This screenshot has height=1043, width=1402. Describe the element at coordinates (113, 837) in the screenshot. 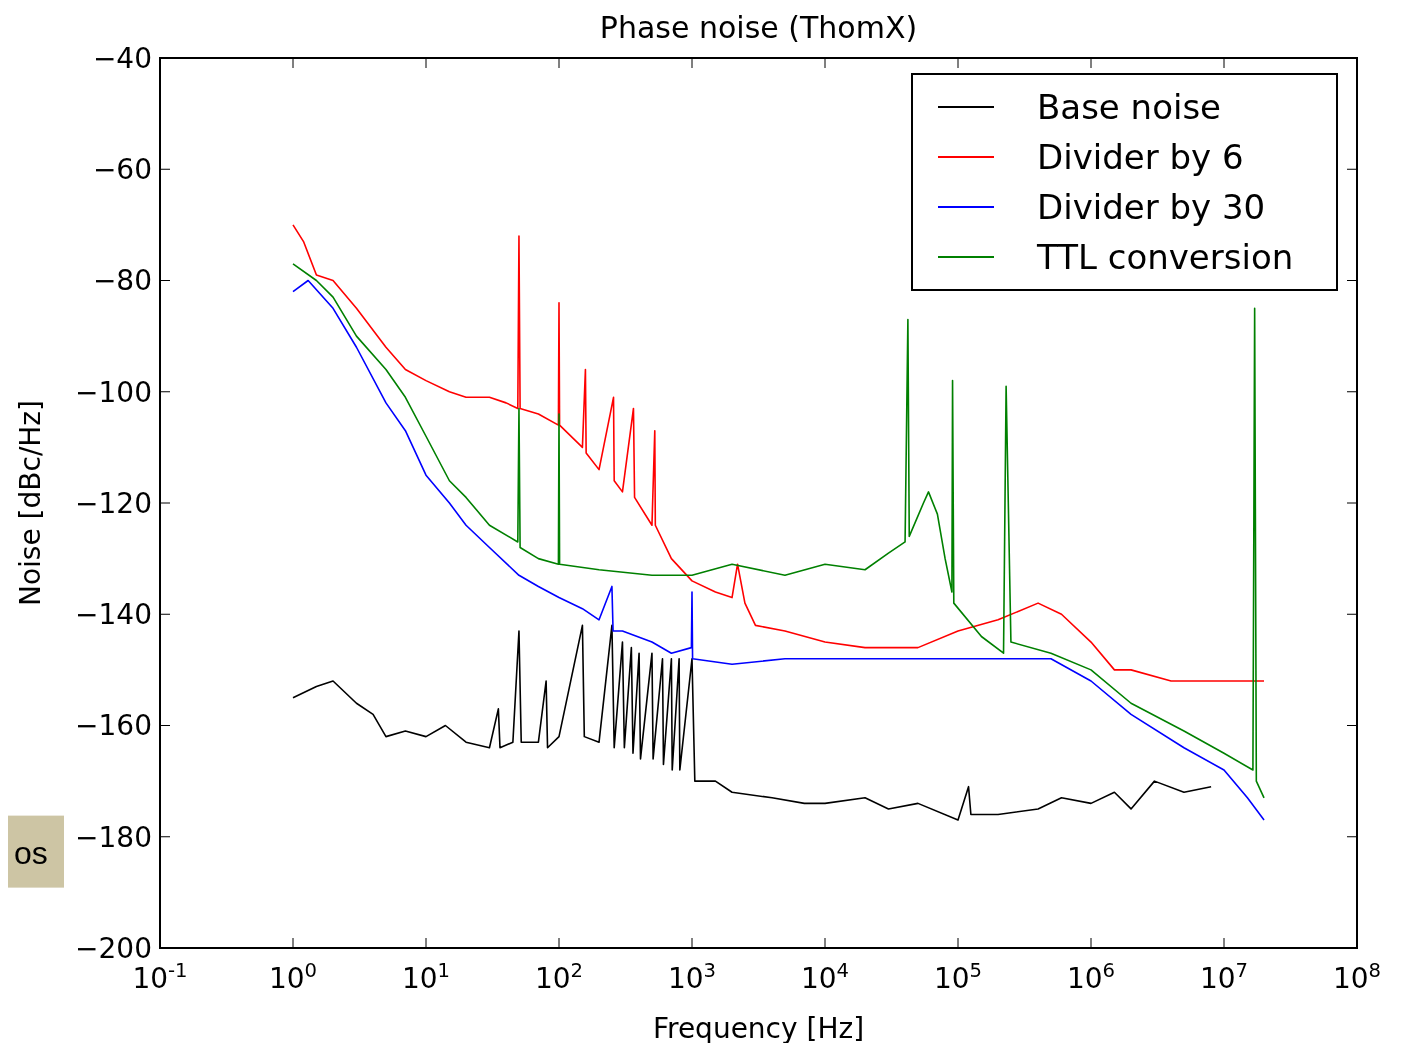

I see `y-tick-label: −180` at that location.